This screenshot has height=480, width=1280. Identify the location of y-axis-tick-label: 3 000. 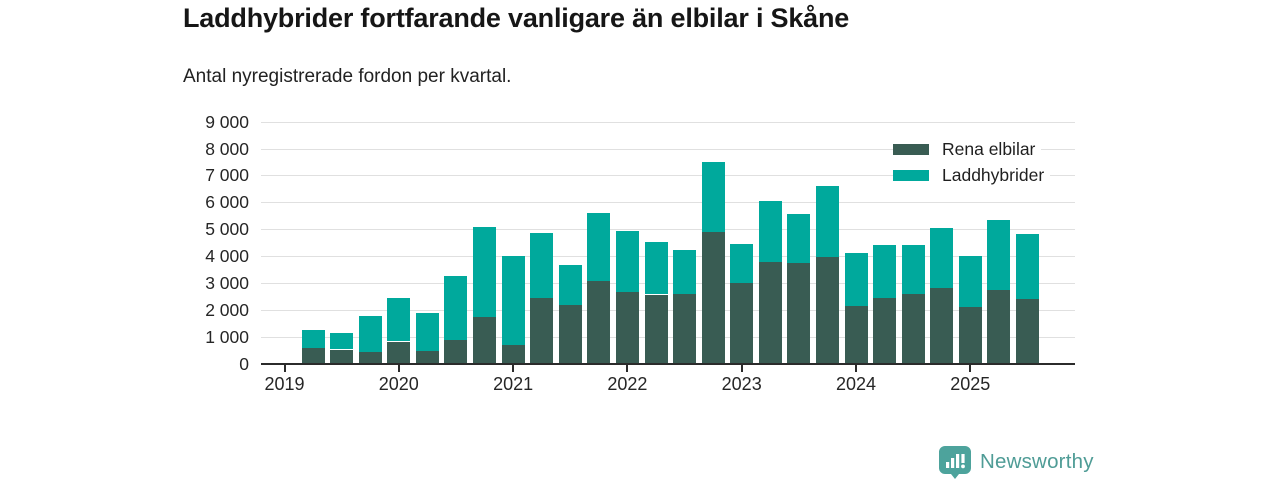
(227, 282).